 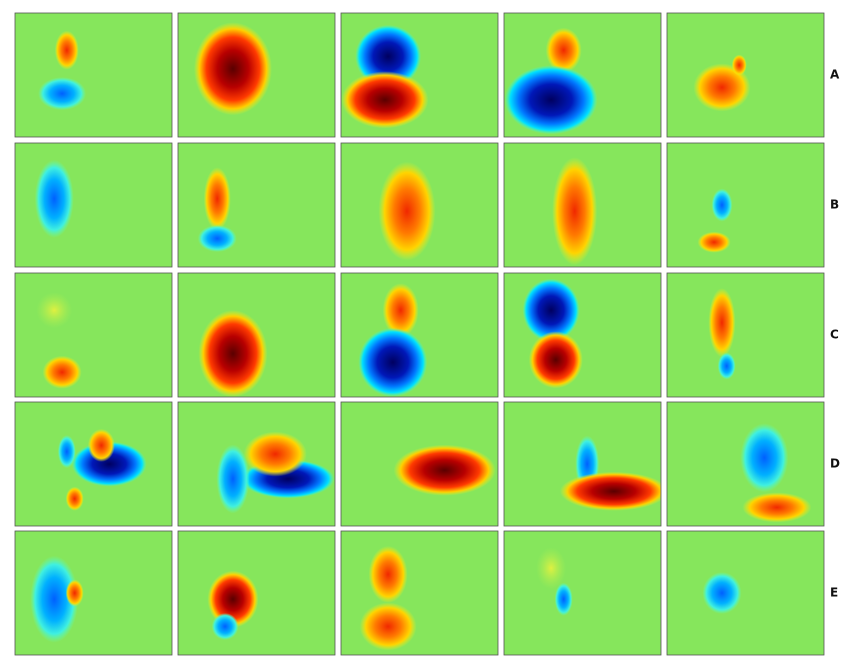 I want to click on row-label: D, so click(x=835, y=464).